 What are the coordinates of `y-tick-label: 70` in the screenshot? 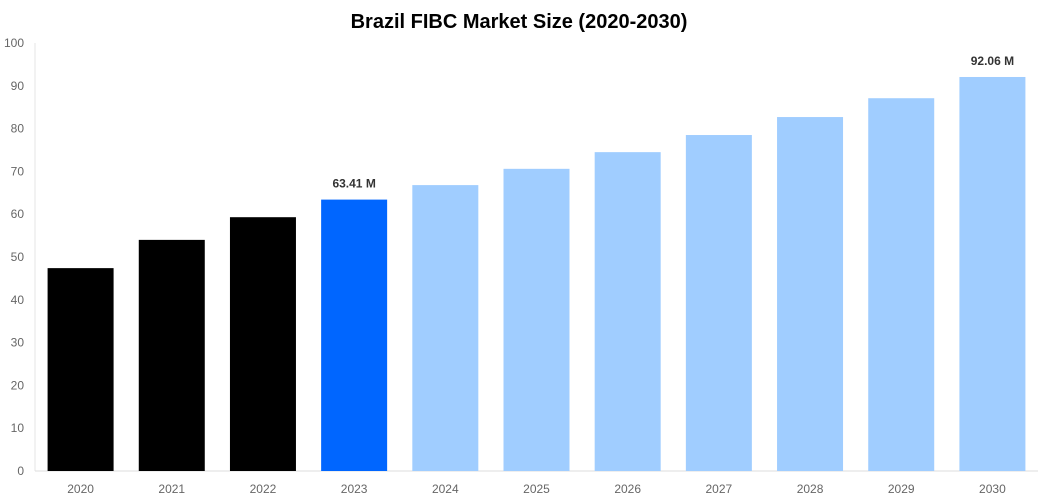 It's located at (18, 171).